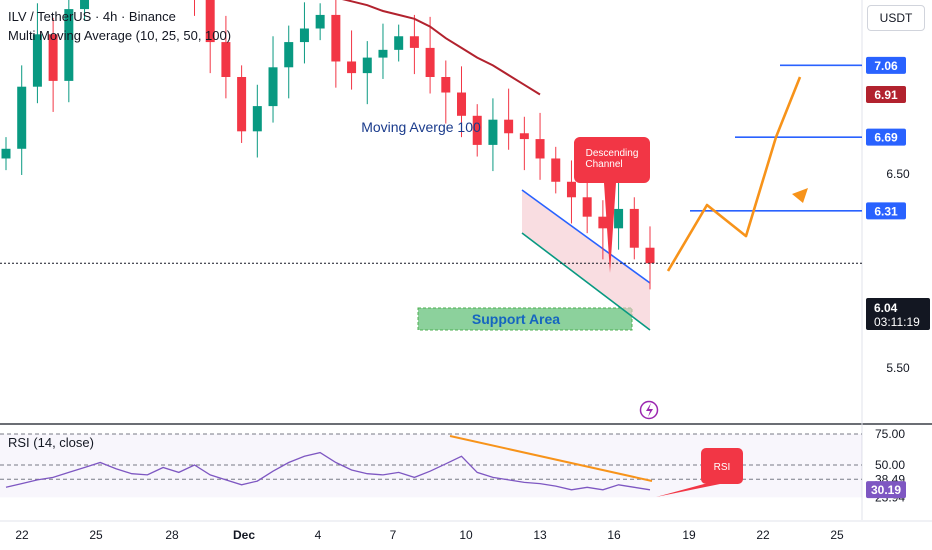 Image resolution: width=932 pixels, height=550 pixels. Describe the element at coordinates (318, 535) in the screenshot. I see `time-tick-label: 4` at that location.